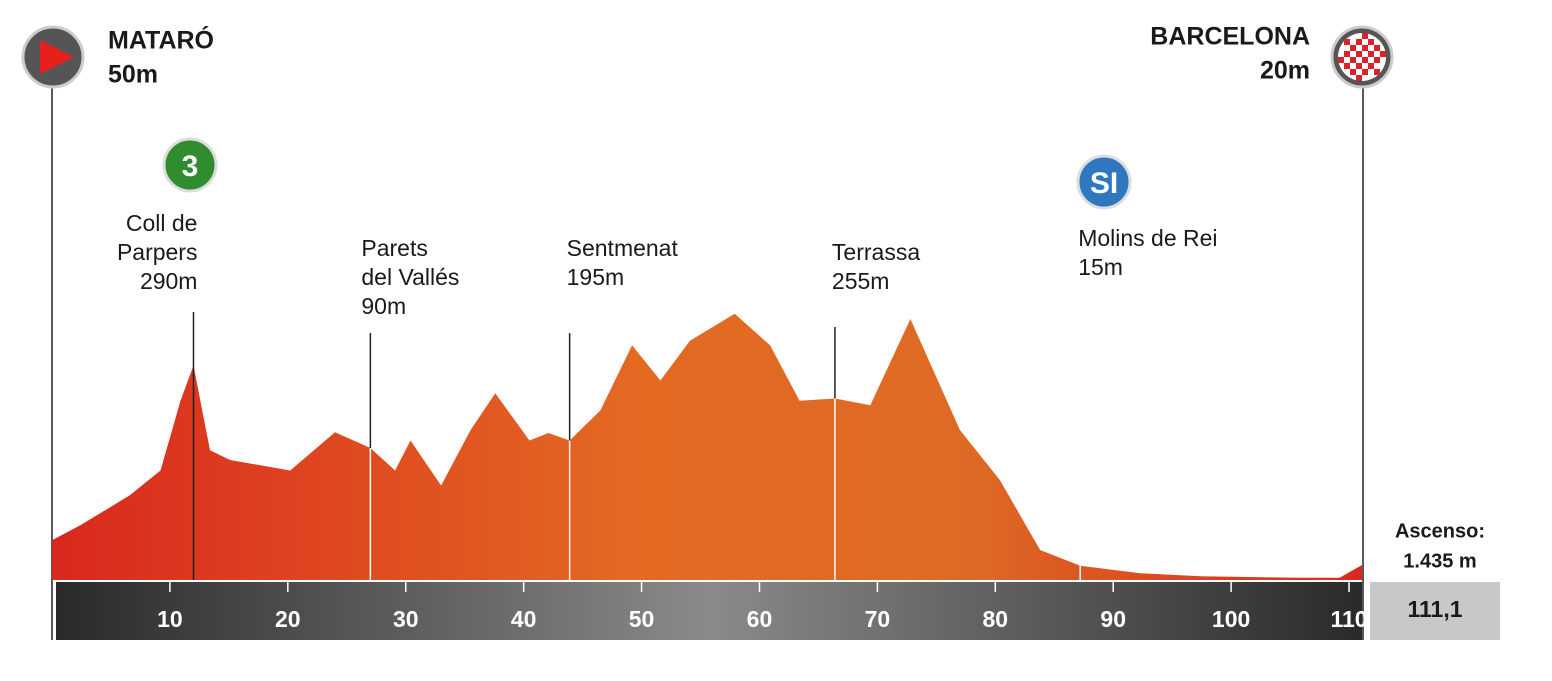 This screenshot has width=1552, height=681. What do you see at coordinates (1348, 619) in the screenshot?
I see `x-tick-label: 110` at bounding box center [1348, 619].